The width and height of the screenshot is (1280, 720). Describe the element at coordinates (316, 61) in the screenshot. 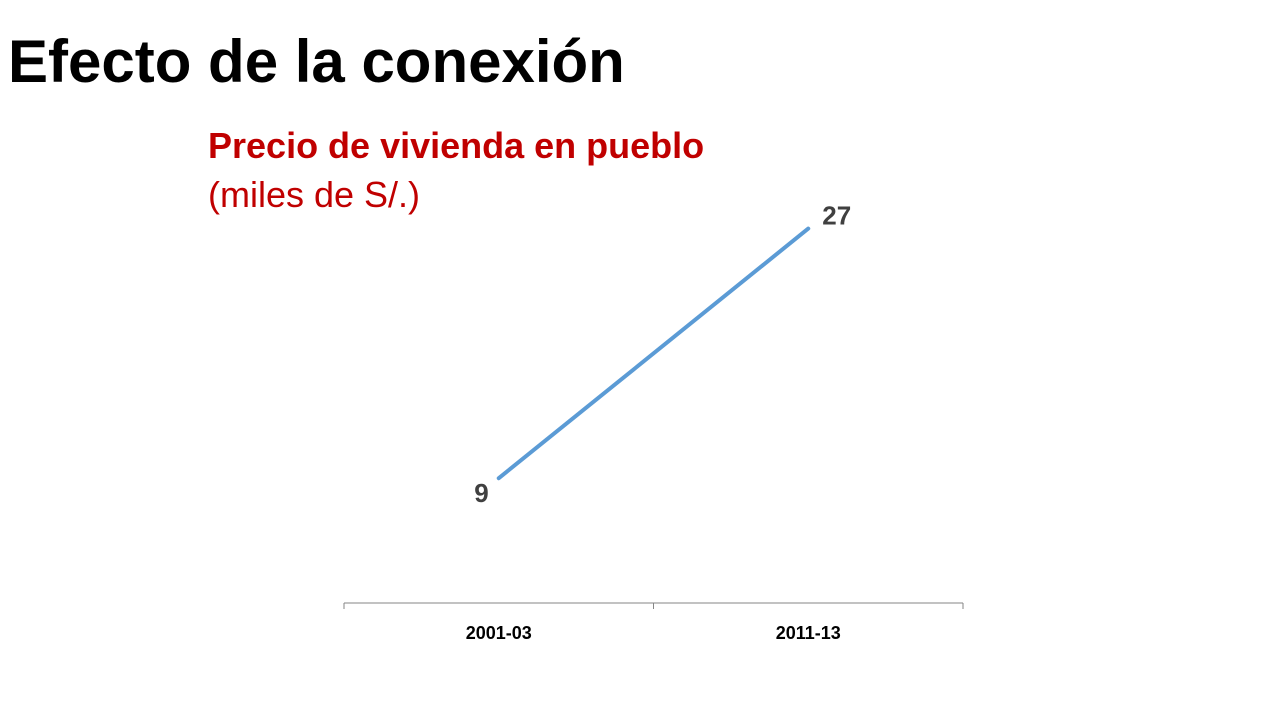

I see `slide-title: Efecto de la conexión` at that location.